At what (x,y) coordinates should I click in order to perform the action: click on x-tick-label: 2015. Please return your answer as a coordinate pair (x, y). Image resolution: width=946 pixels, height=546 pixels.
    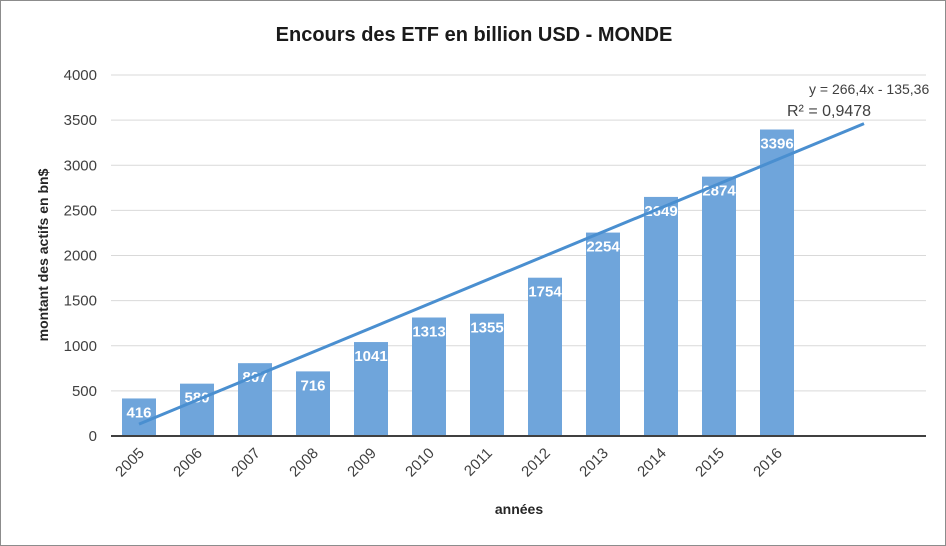
    Looking at the image, I should click on (710, 463).